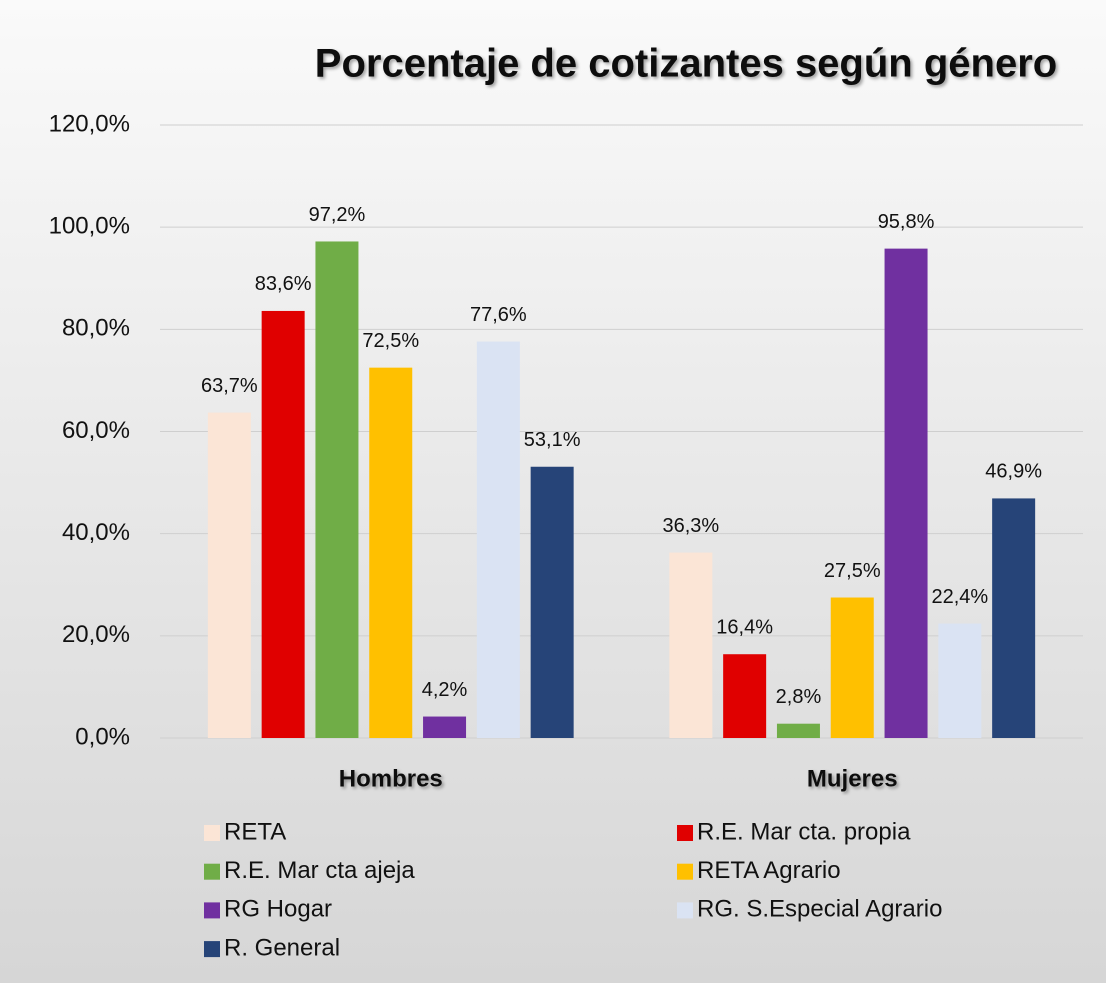  What do you see at coordinates (229, 386) in the screenshot?
I see `data-label: 63,7%` at bounding box center [229, 386].